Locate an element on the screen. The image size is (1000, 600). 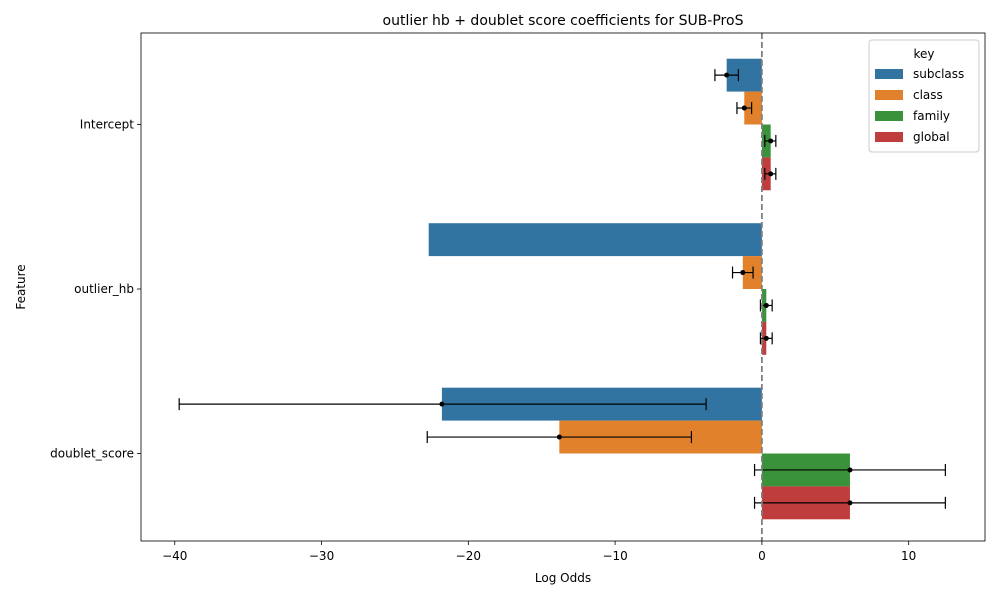
bar-subclass-outlier_hb is located at coordinates (595, 240).